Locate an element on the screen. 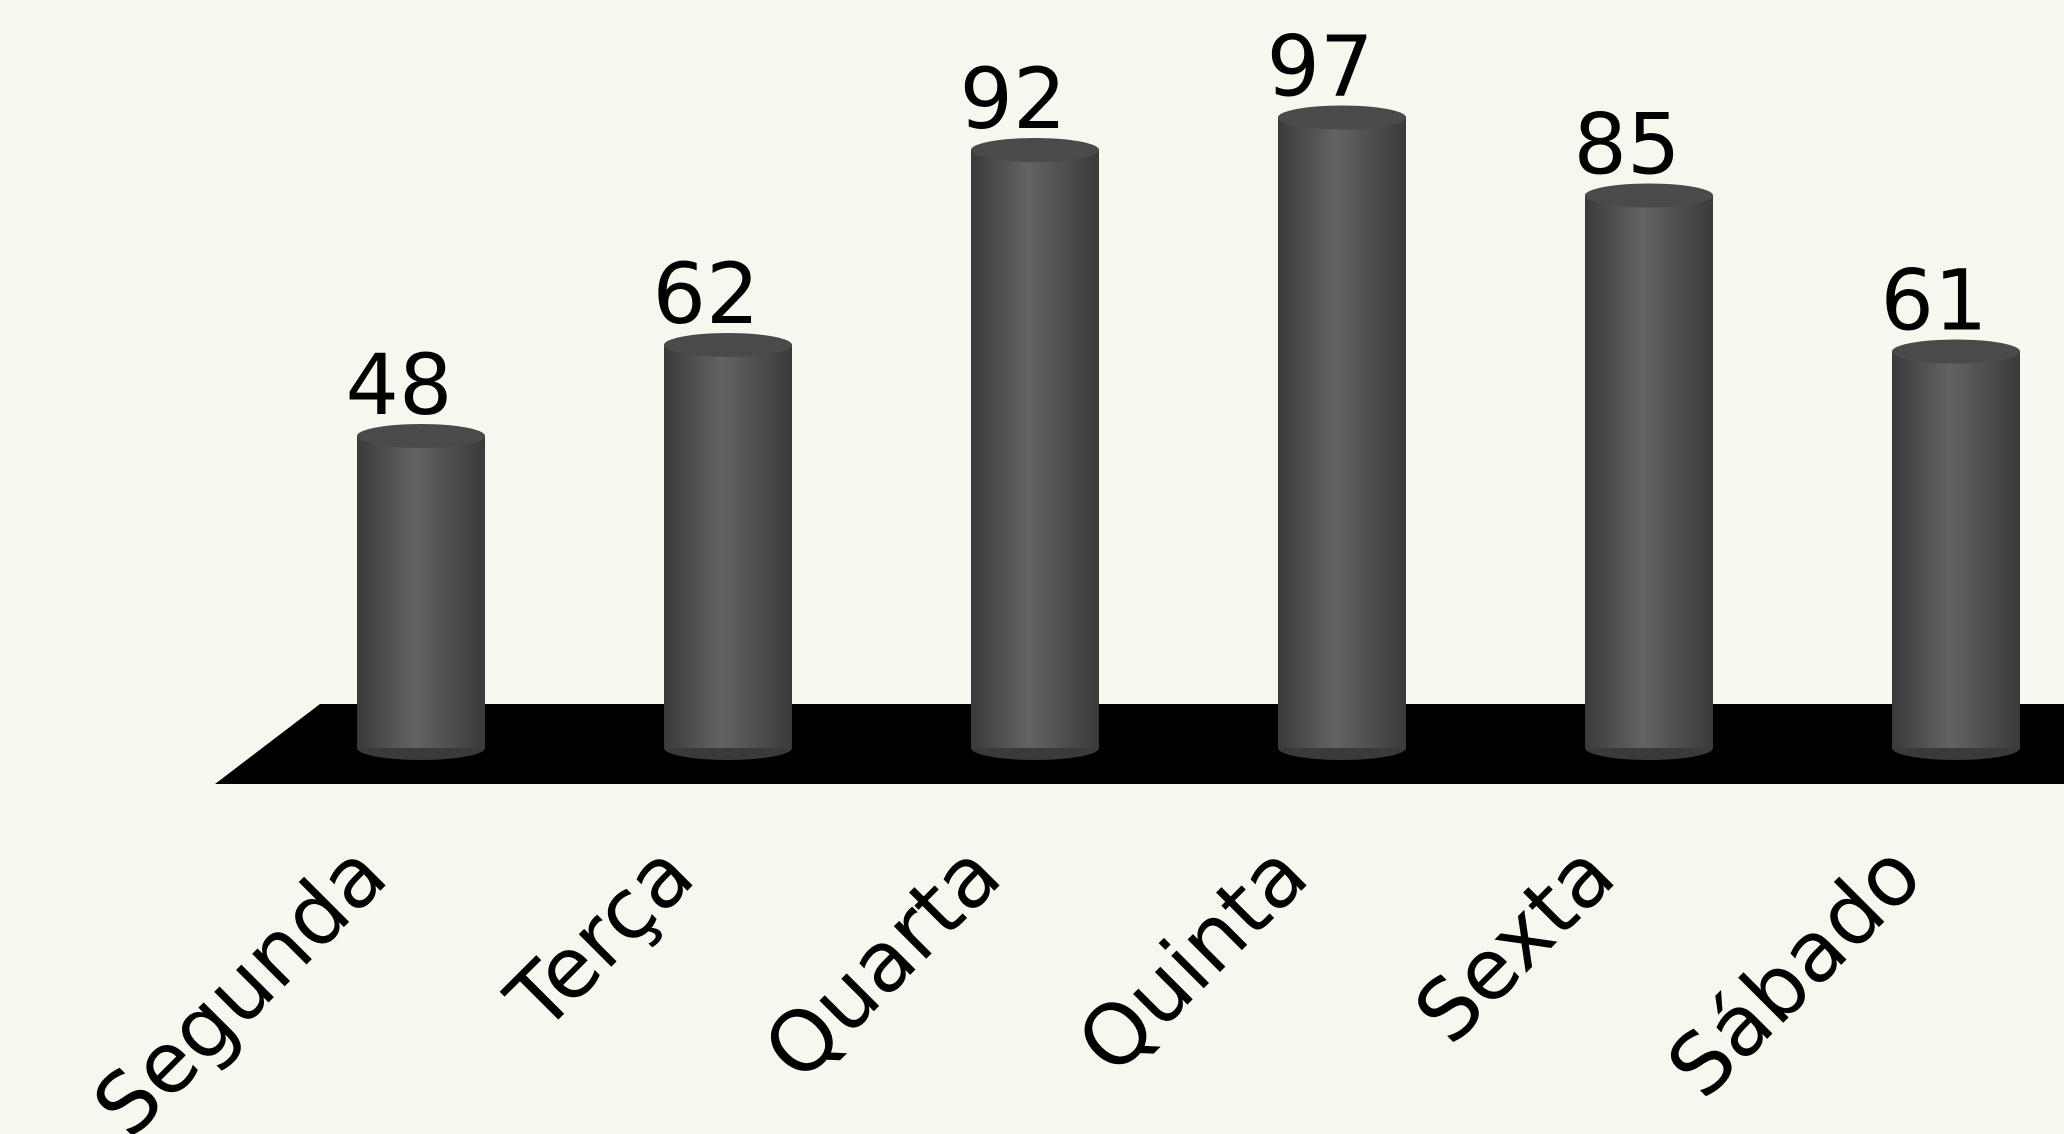 The image size is (2064, 1134). bar-body-terca is located at coordinates (728, 546).